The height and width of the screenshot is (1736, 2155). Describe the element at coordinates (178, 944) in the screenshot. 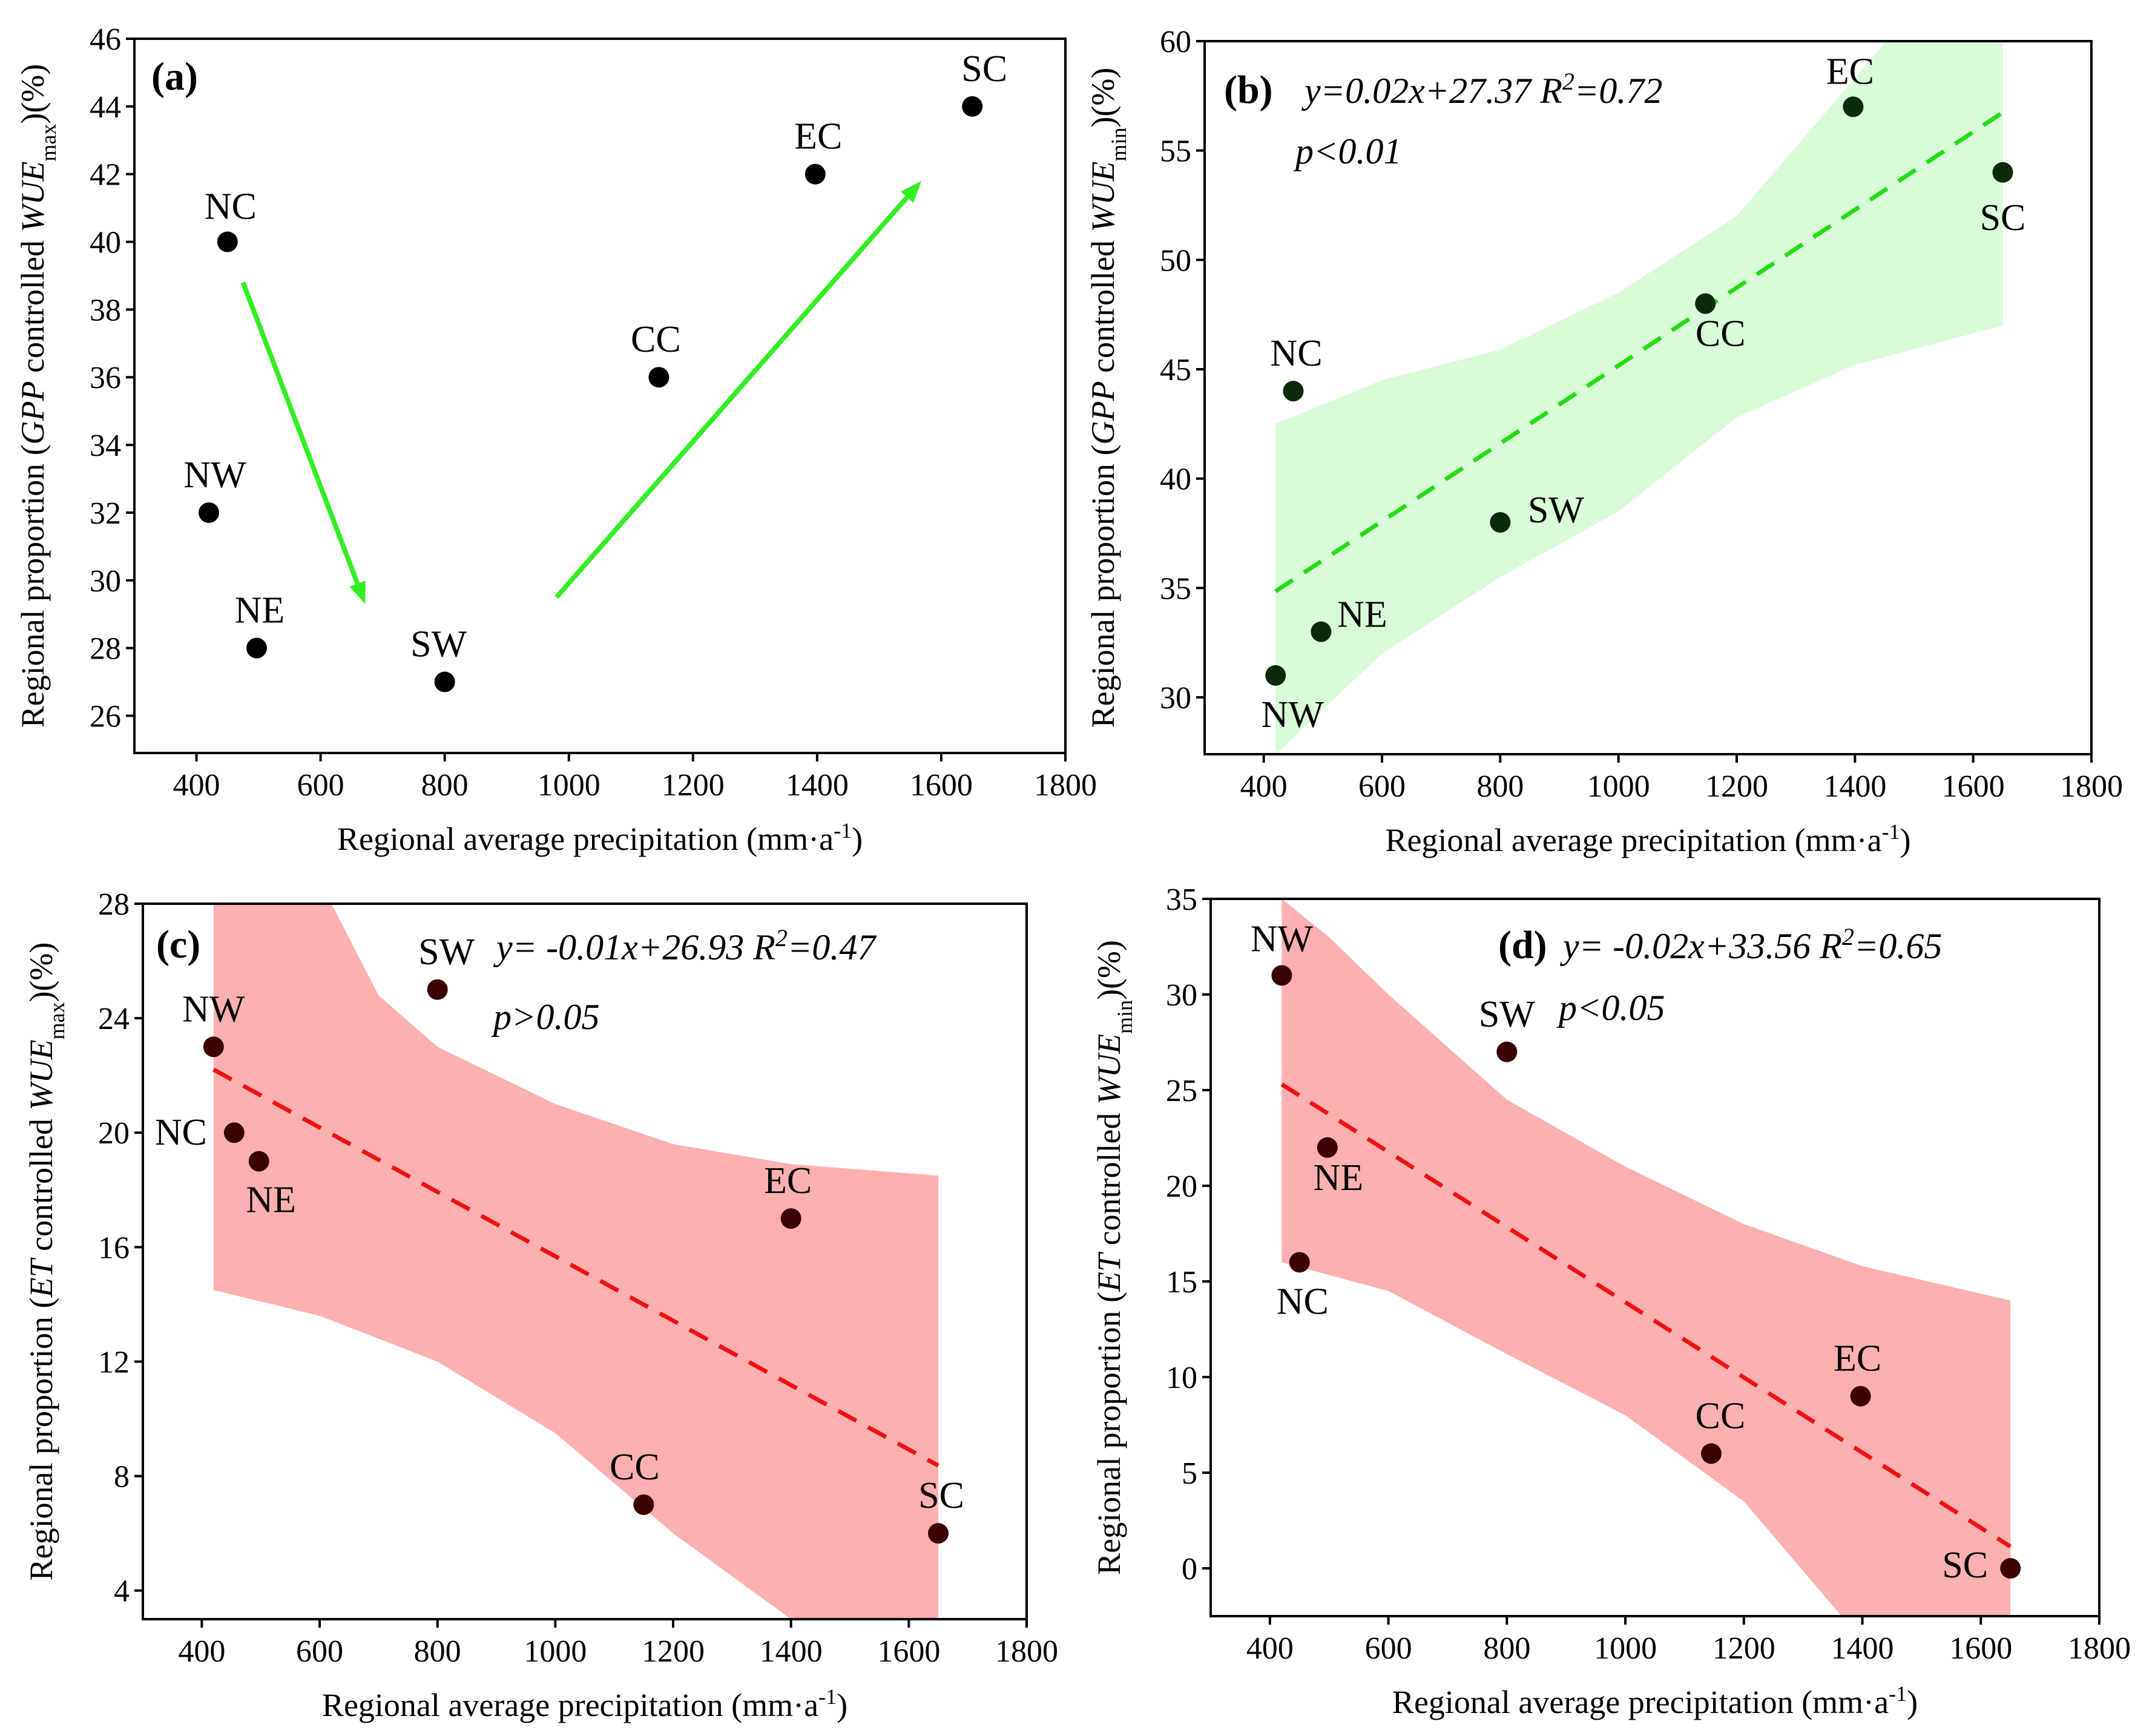

I see `panel-letter: (c)` at that location.